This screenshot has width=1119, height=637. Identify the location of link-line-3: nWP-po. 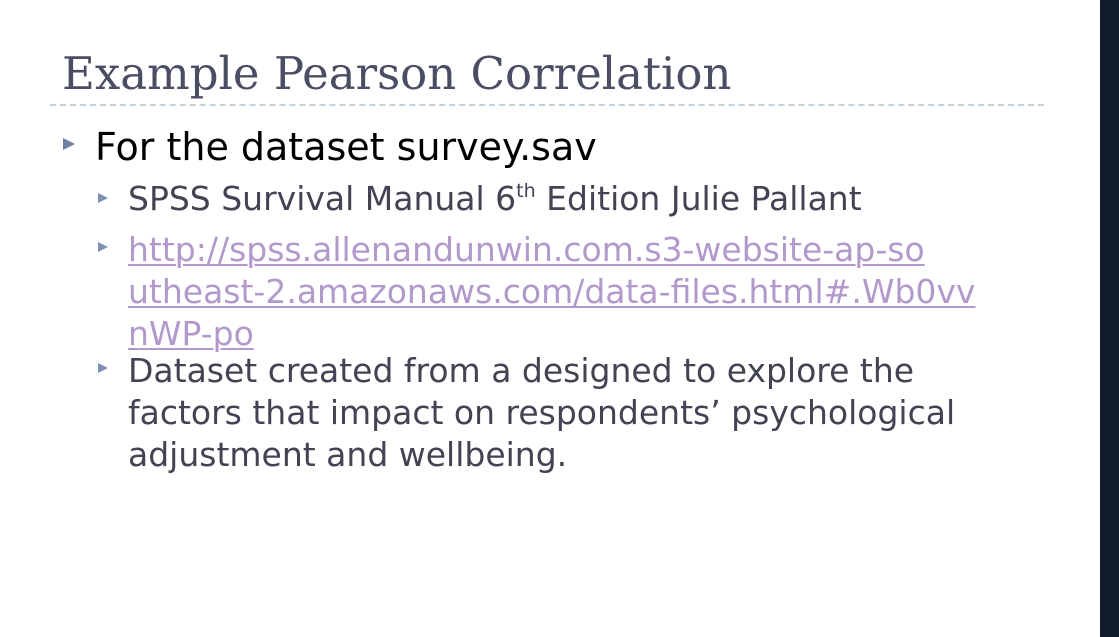
(191, 333).